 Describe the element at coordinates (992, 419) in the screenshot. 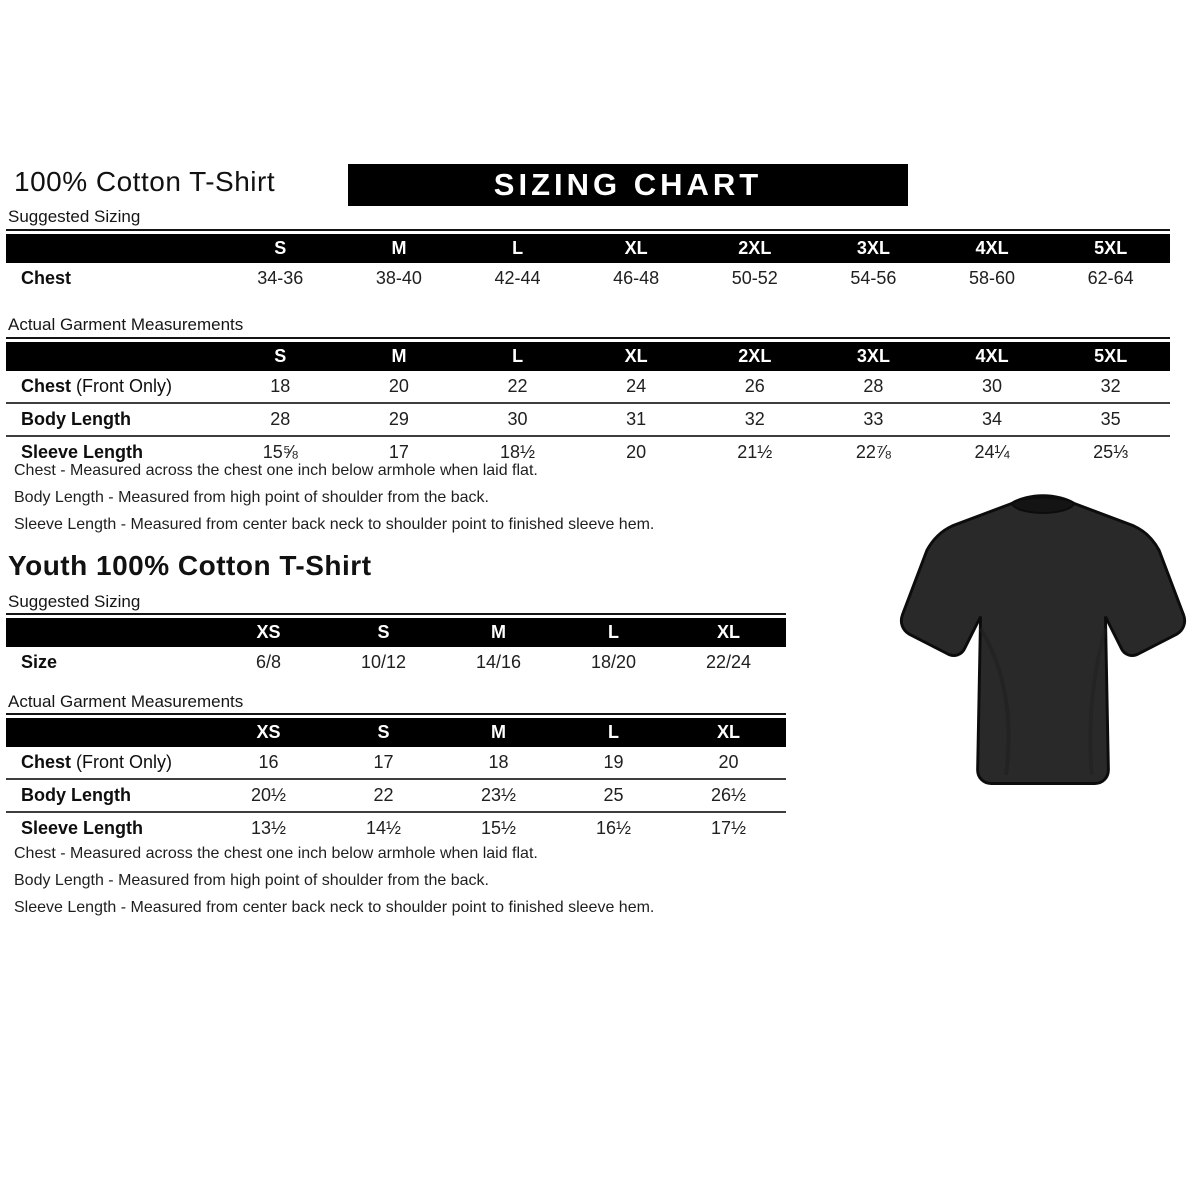

I see `table-cell: 34` at that location.